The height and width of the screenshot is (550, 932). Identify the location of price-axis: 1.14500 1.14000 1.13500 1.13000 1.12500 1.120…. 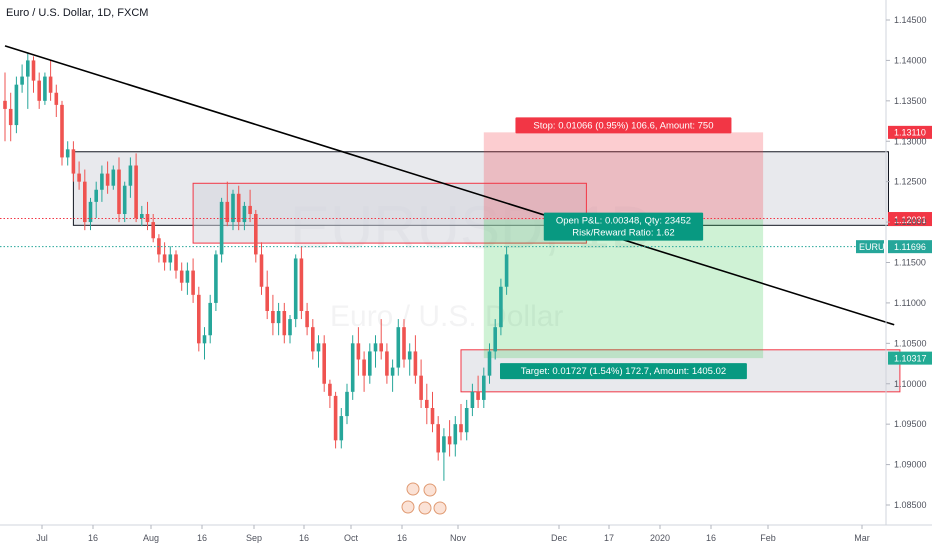
(906, 262).